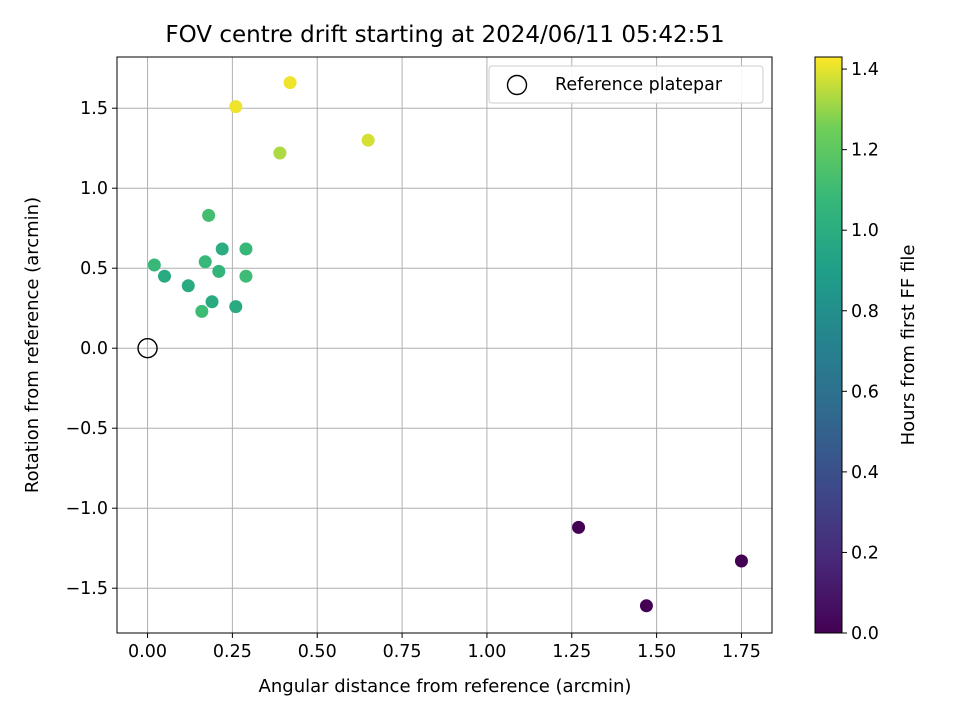  What do you see at coordinates (444, 647) in the screenshot?
I see `x-axis: 0.00 0.25 0.50 0.75 1.00 1.25 1.50 1.75` at bounding box center [444, 647].